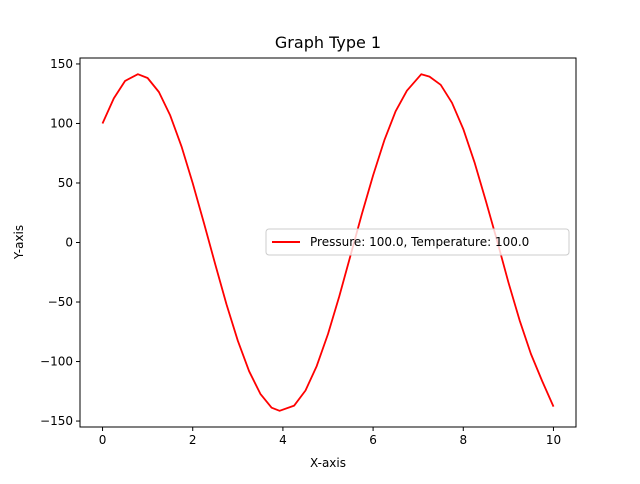 The width and height of the screenshot is (640, 484). Describe the element at coordinates (19, 242) in the screenshot. I see `y-axis-label: Y-axis` at that location.